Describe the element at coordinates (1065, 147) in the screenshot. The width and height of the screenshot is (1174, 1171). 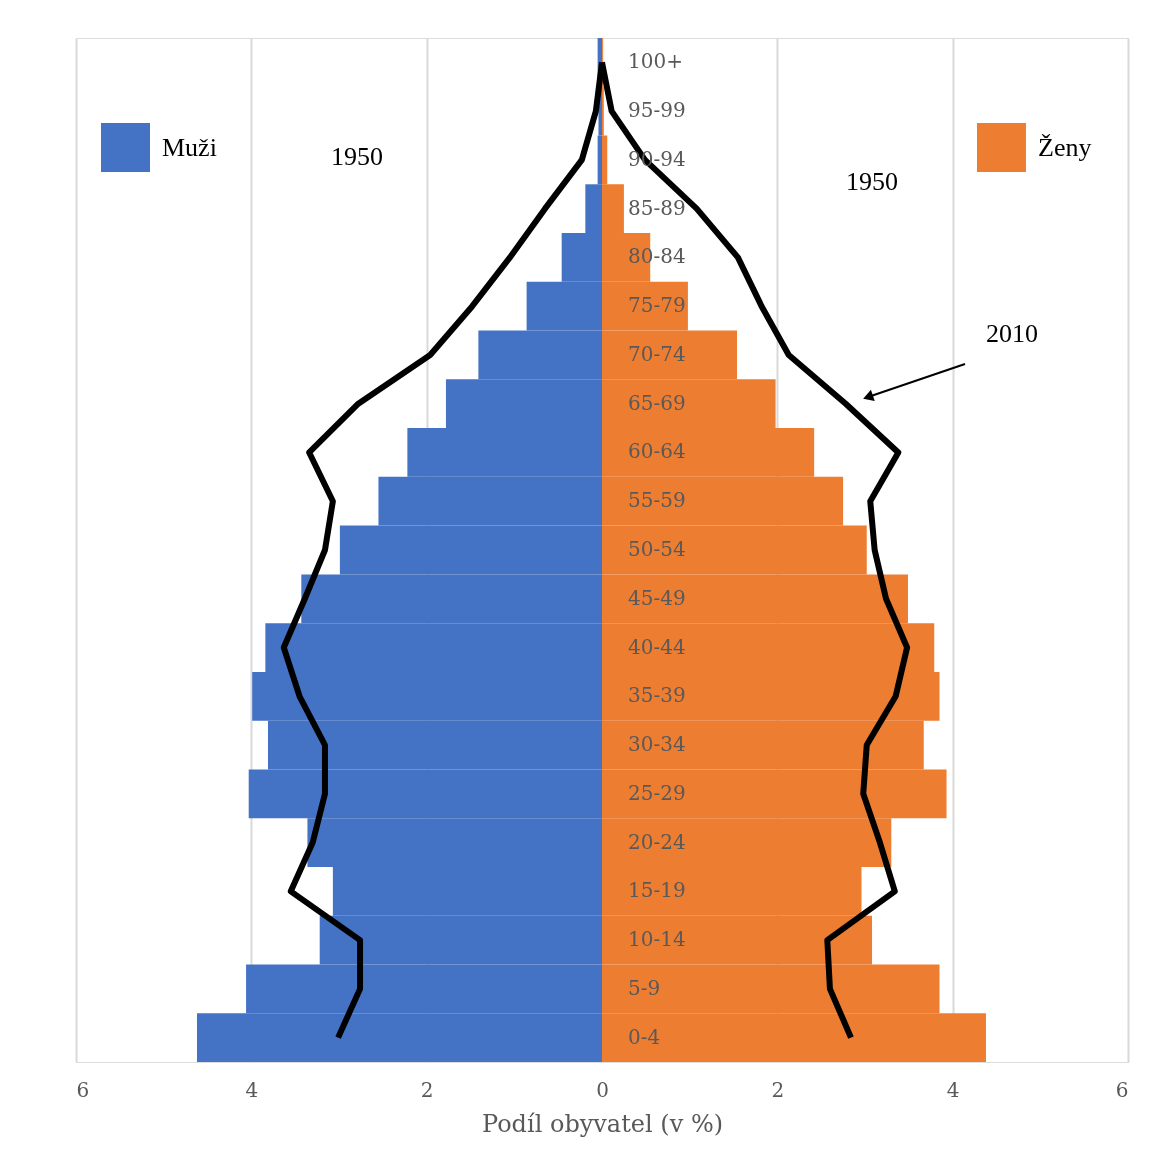
I see `legend-label: Ženy` at that location.